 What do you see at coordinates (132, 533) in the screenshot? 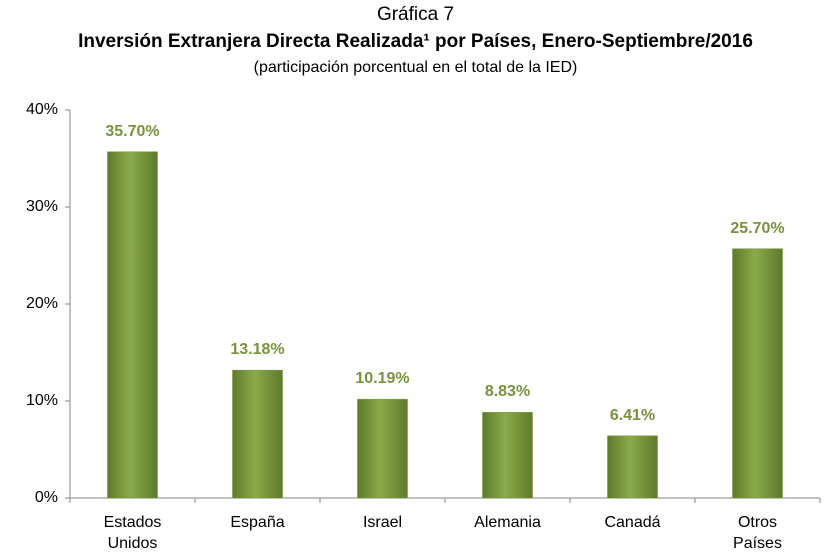
I see `x-tick-label: Estados Unidos` at bounding box center [132, 533].